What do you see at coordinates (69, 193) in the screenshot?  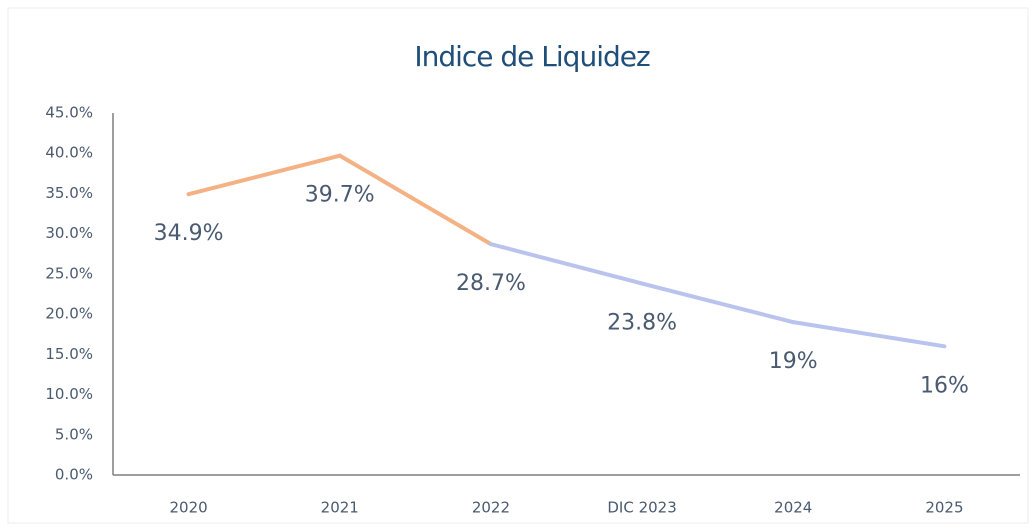 I see `y-tick-label: 35.0%` at bounding box center [69, 193].